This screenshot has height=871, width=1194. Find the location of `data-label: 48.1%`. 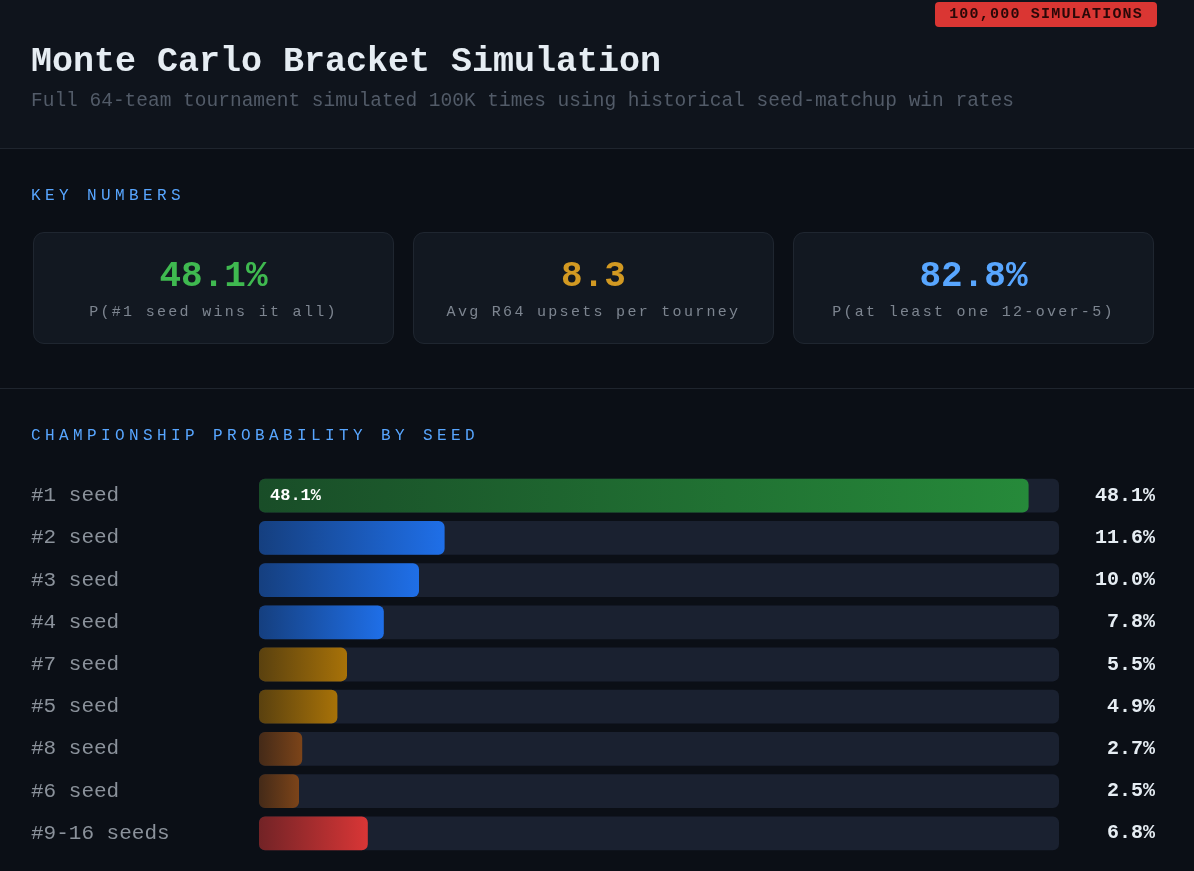

data-label: 48.1% is located at coordinates (1125, 495).